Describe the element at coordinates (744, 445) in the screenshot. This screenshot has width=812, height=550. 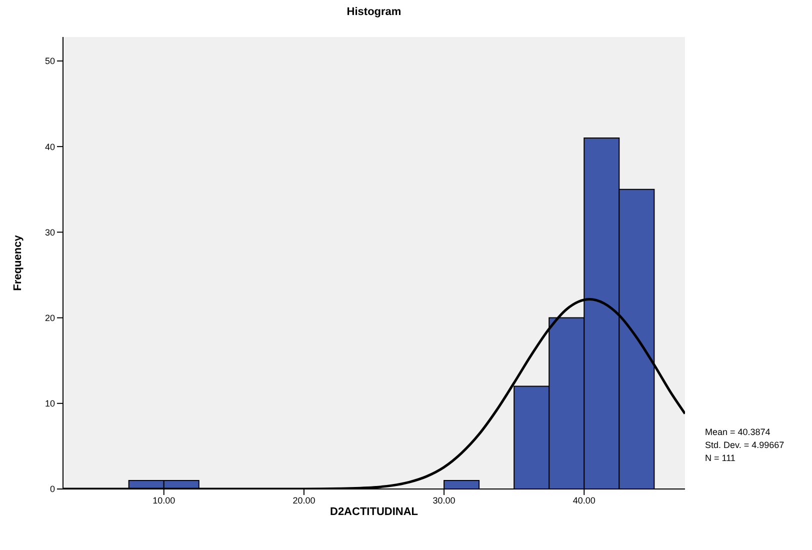
I see `text: Std. Dev. = 4.99667` at that location.